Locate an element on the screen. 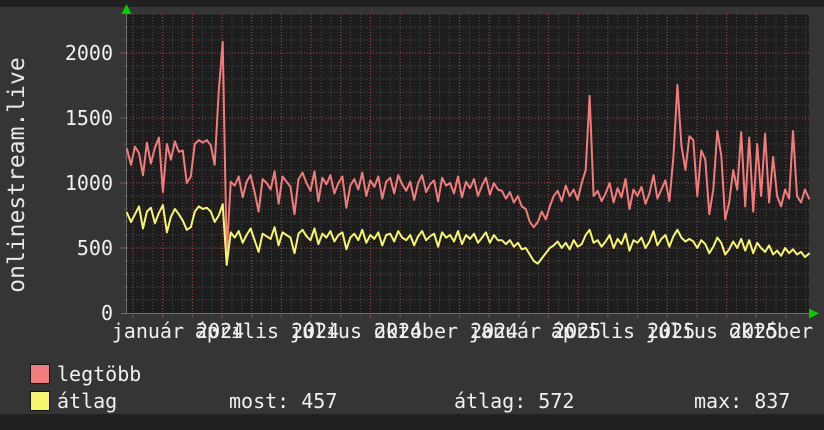 The width and height of the screenshot is (824, 430). x-axis-label-okt-2025: október 2025 is located at coordinates (776, 331).